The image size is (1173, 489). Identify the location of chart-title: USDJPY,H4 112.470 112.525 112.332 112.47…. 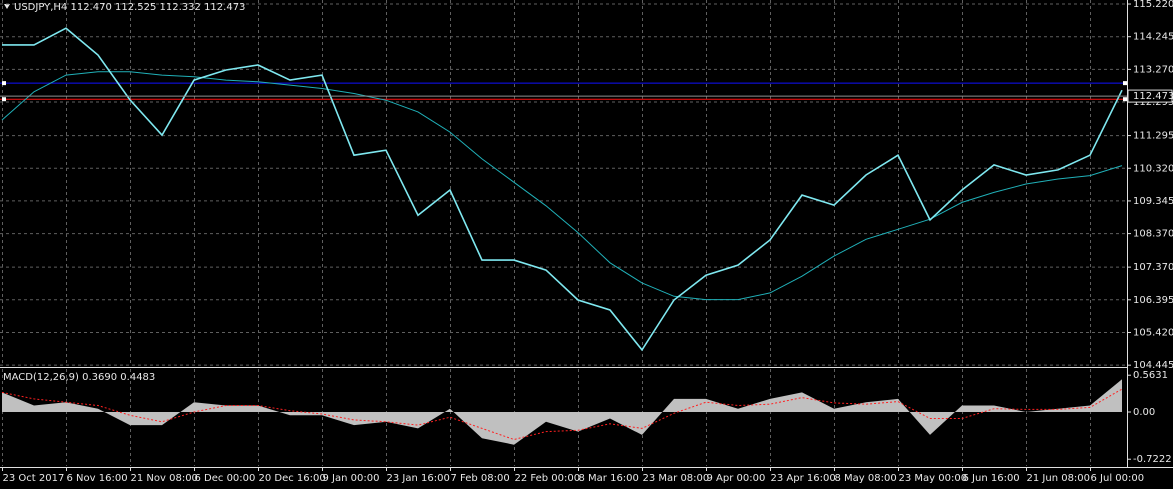
(129, 7).